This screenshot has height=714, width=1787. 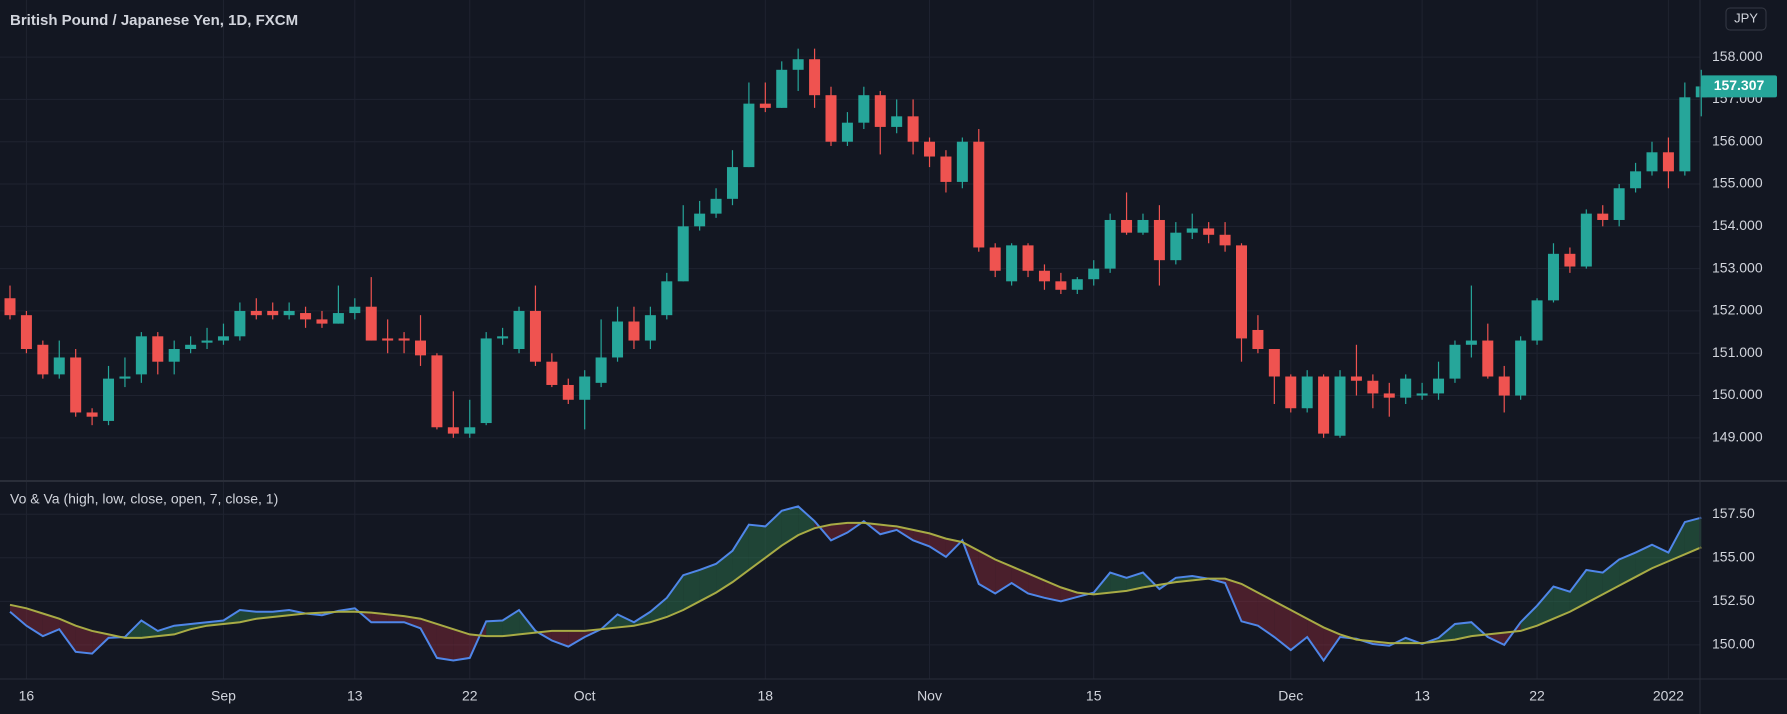 I want to click on x-tick-label: Oct, so click(x=585, y=696).